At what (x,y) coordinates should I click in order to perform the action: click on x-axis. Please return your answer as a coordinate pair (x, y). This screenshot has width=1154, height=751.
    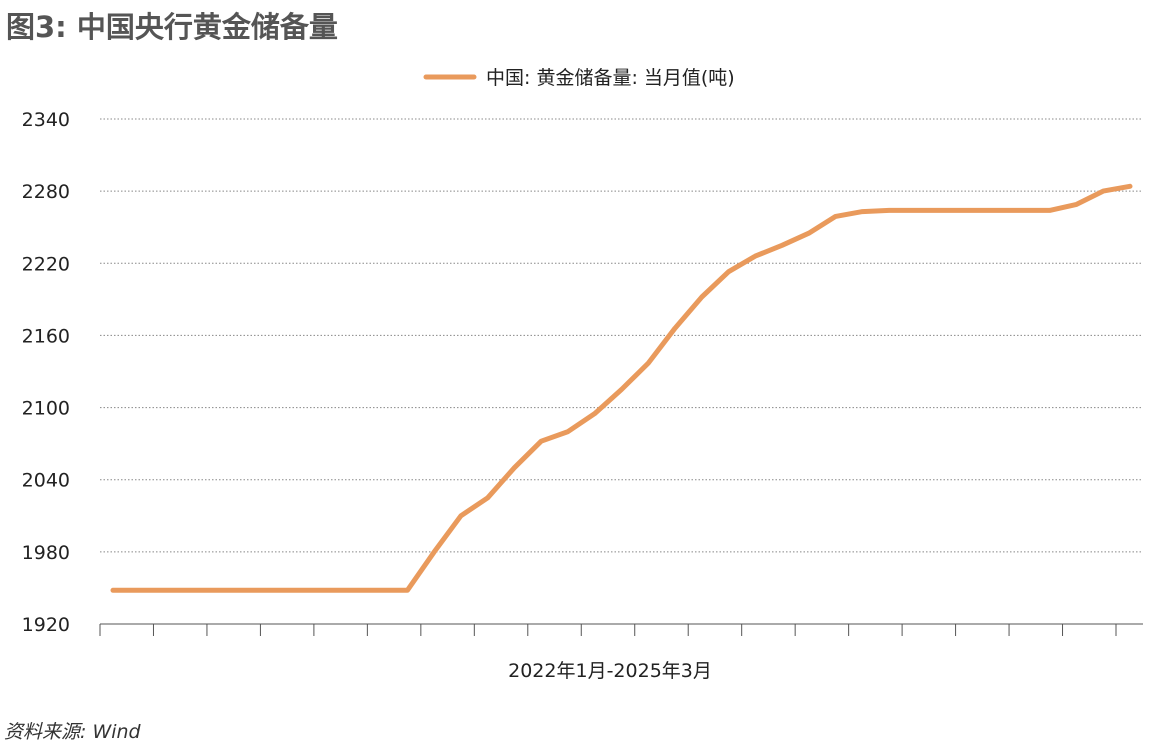
    Looking at the image, I should click on (621, 629).